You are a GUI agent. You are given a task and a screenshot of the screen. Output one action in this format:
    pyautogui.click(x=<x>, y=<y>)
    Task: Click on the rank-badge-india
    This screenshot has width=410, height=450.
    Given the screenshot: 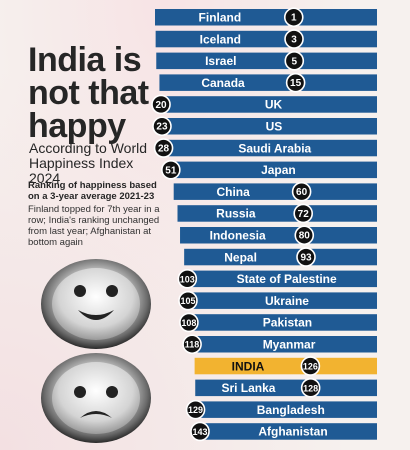 What is the action you would take?
    pyautogui.click(x=310, y=366)
    